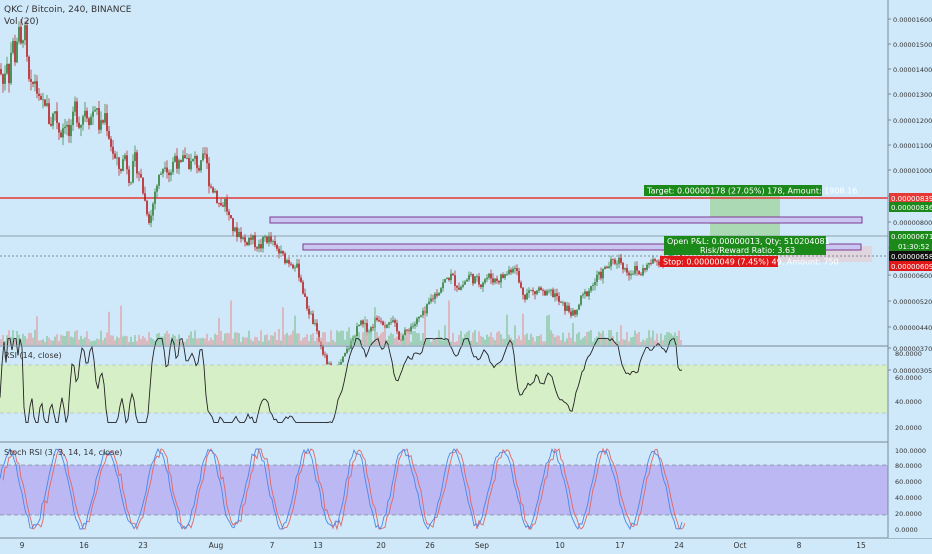 The width and height of the screenshot is (932, 554). I want to click on resistance-zone-upper, so click(566, 220).